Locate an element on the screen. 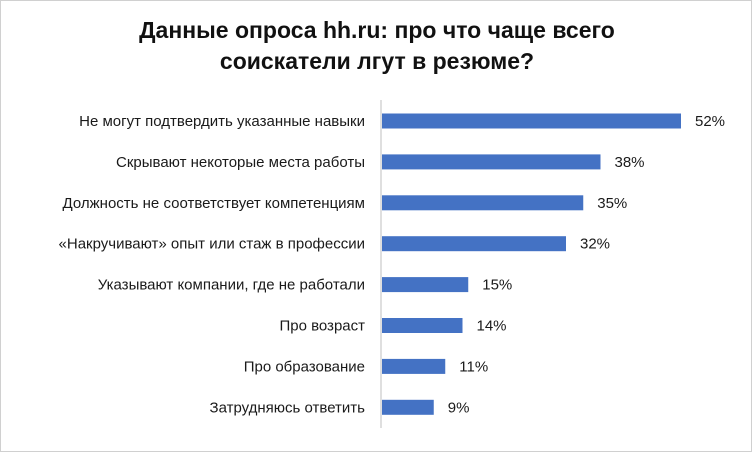  value-label: 52% is located at coordinates (710, 121).